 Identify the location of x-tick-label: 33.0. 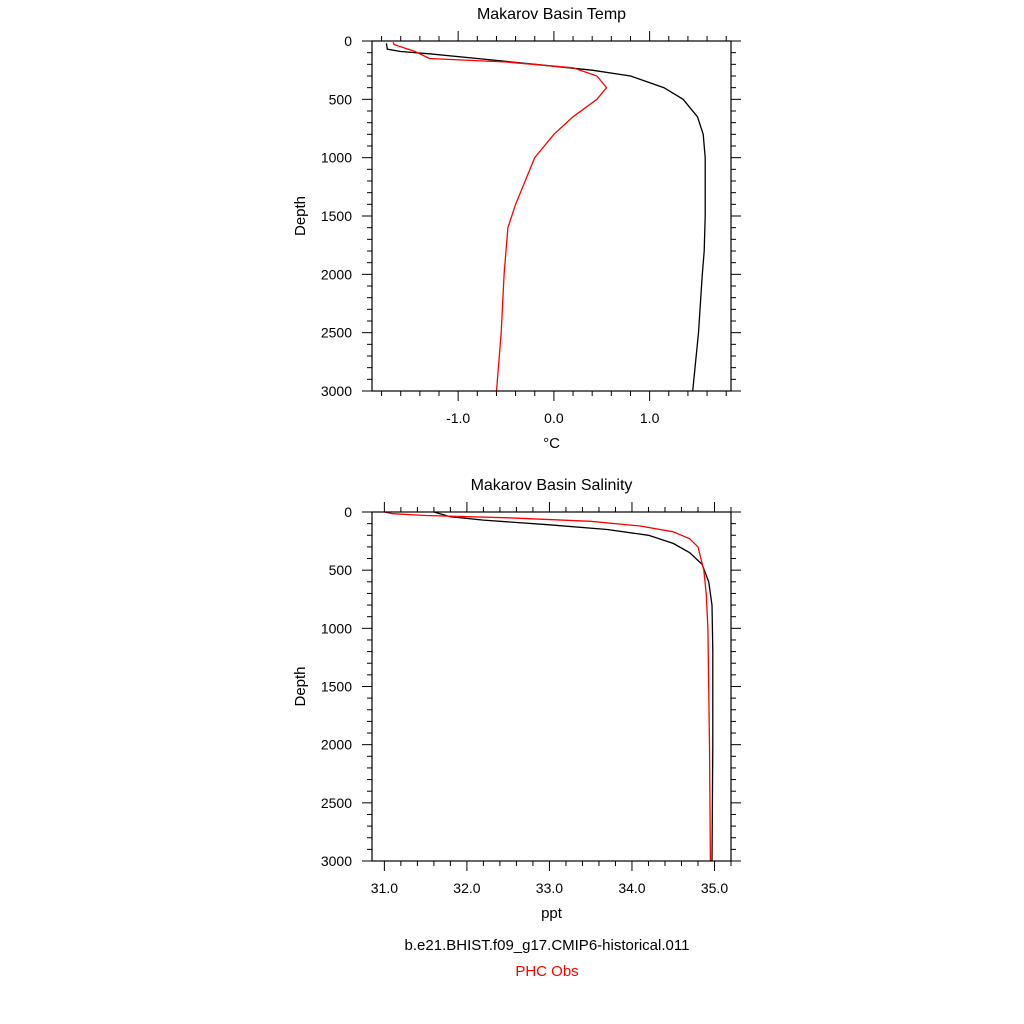
(549, 888).